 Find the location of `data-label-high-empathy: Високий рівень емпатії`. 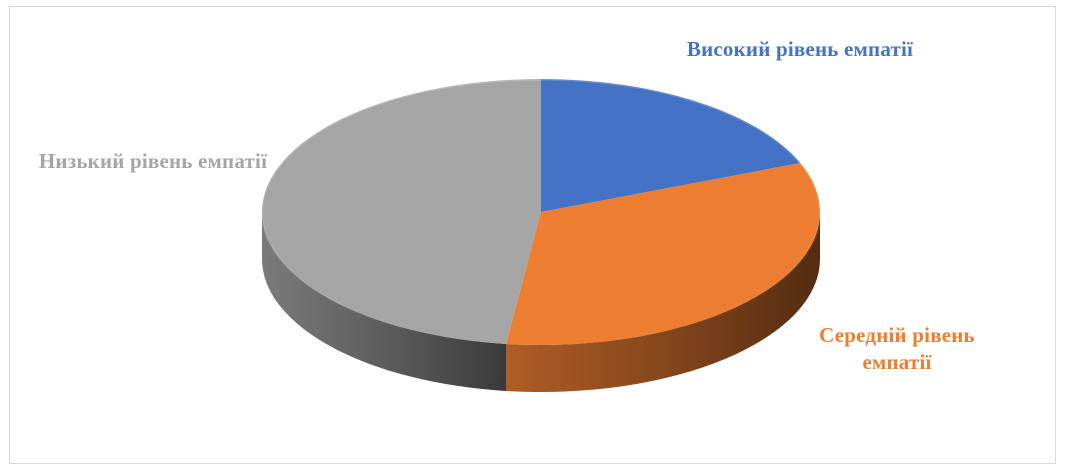

data-label-high-empathy: Високий рівень емпатії is located at coordinates (800, 49).